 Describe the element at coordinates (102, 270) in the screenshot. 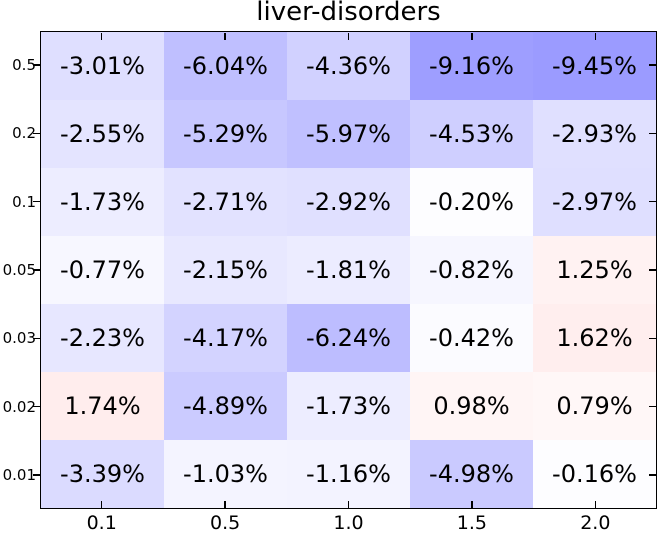

I see `heatmap-cell-y0.05-x0.1: -0.77%` at that location.